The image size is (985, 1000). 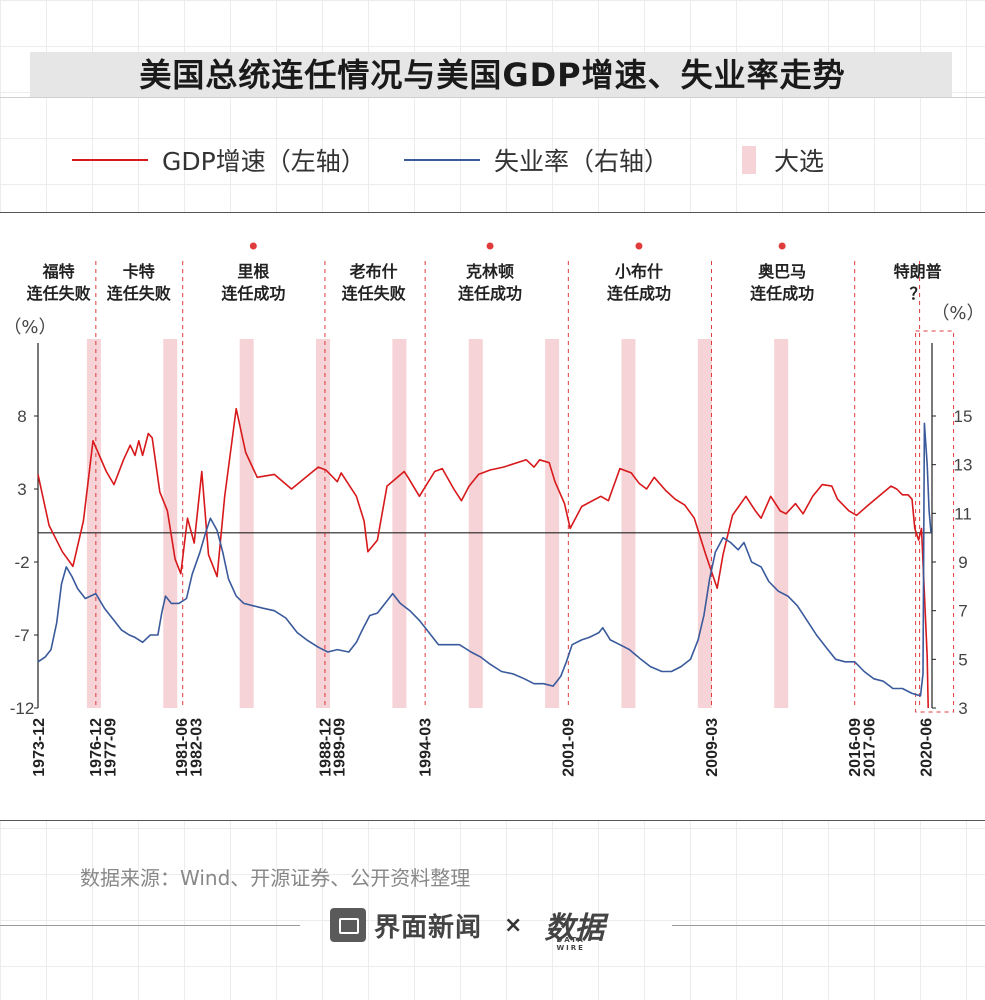 What do you see at coordinates (58, 271) in the screenshot?
I see `president-name: 福特` at bounding box center [58, 271].